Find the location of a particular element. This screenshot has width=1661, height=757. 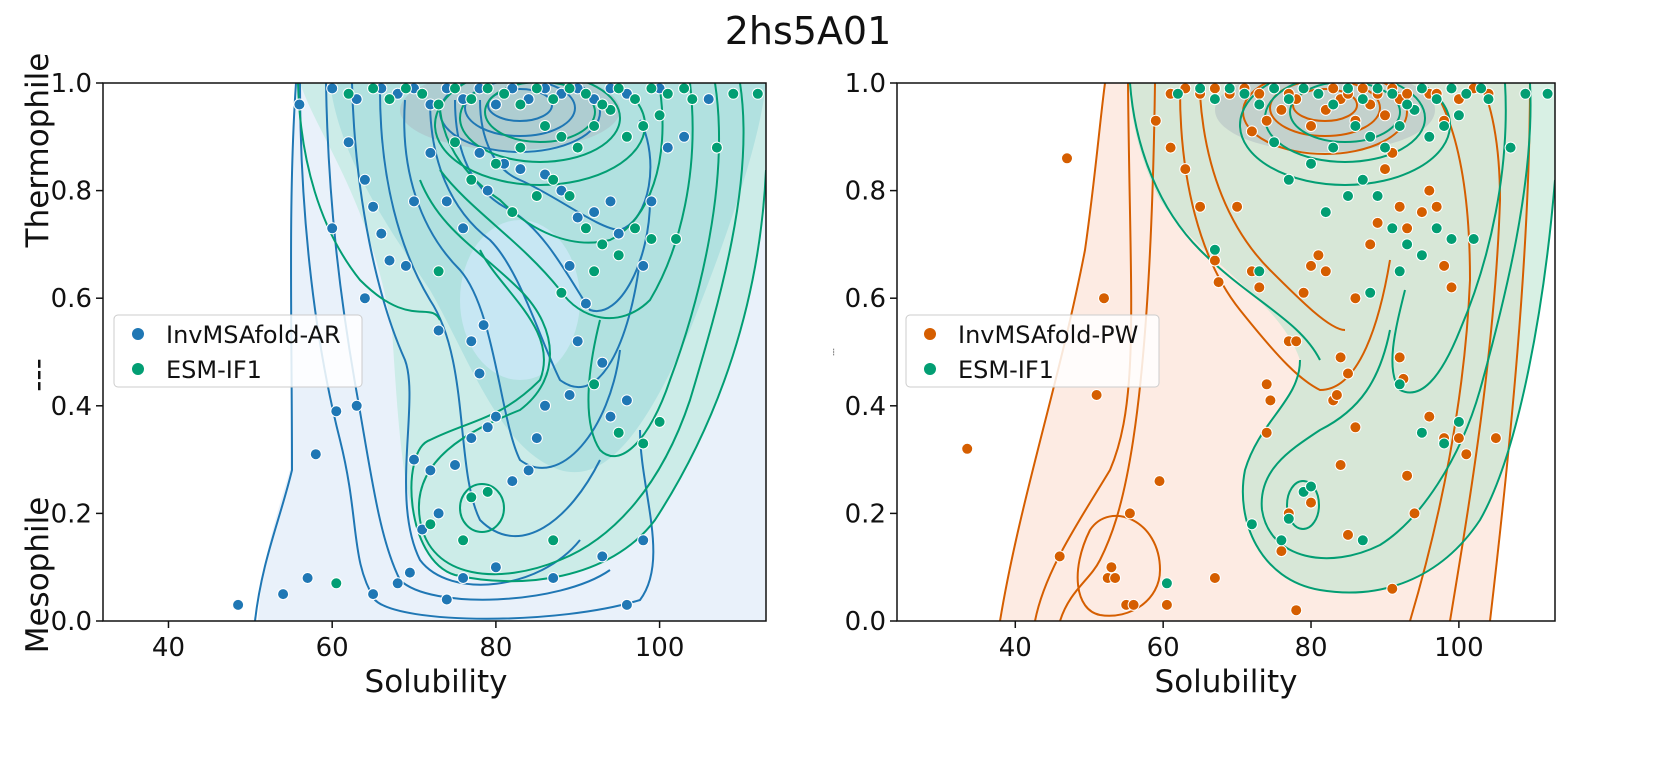

left-legend-label-esm: ESM-IF1 is located at coordinates (214, 370).